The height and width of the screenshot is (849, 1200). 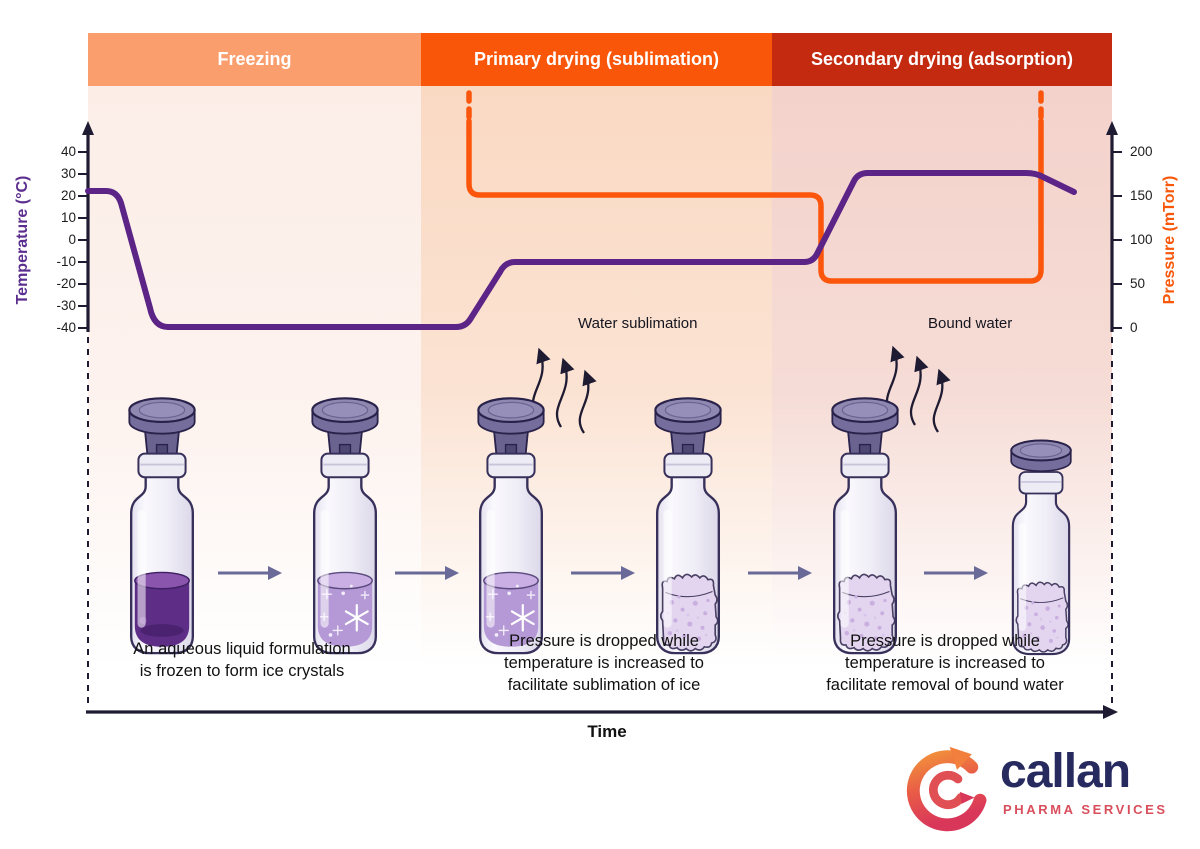 I want to click on time-axis-title: Time, so click(x=607, y=731).